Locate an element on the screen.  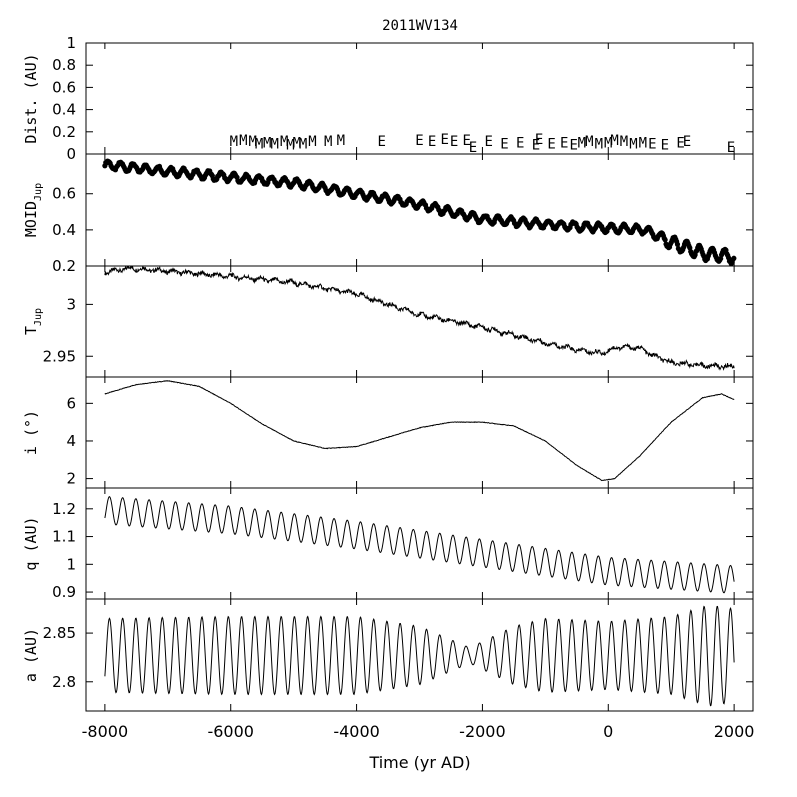
panel-tjup: 2.95 3 TJup is located at coordinates (388, 321).